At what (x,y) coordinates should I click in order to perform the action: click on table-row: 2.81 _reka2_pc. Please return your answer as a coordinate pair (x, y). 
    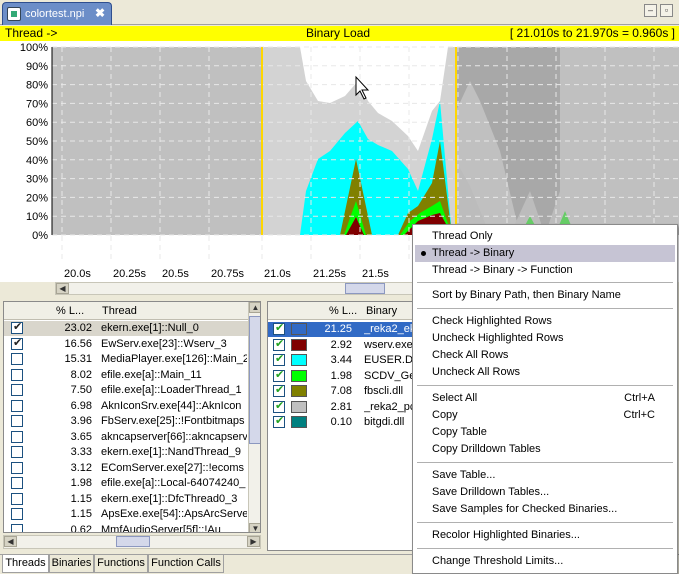
    Looking at the image, I should click on (342, 407).